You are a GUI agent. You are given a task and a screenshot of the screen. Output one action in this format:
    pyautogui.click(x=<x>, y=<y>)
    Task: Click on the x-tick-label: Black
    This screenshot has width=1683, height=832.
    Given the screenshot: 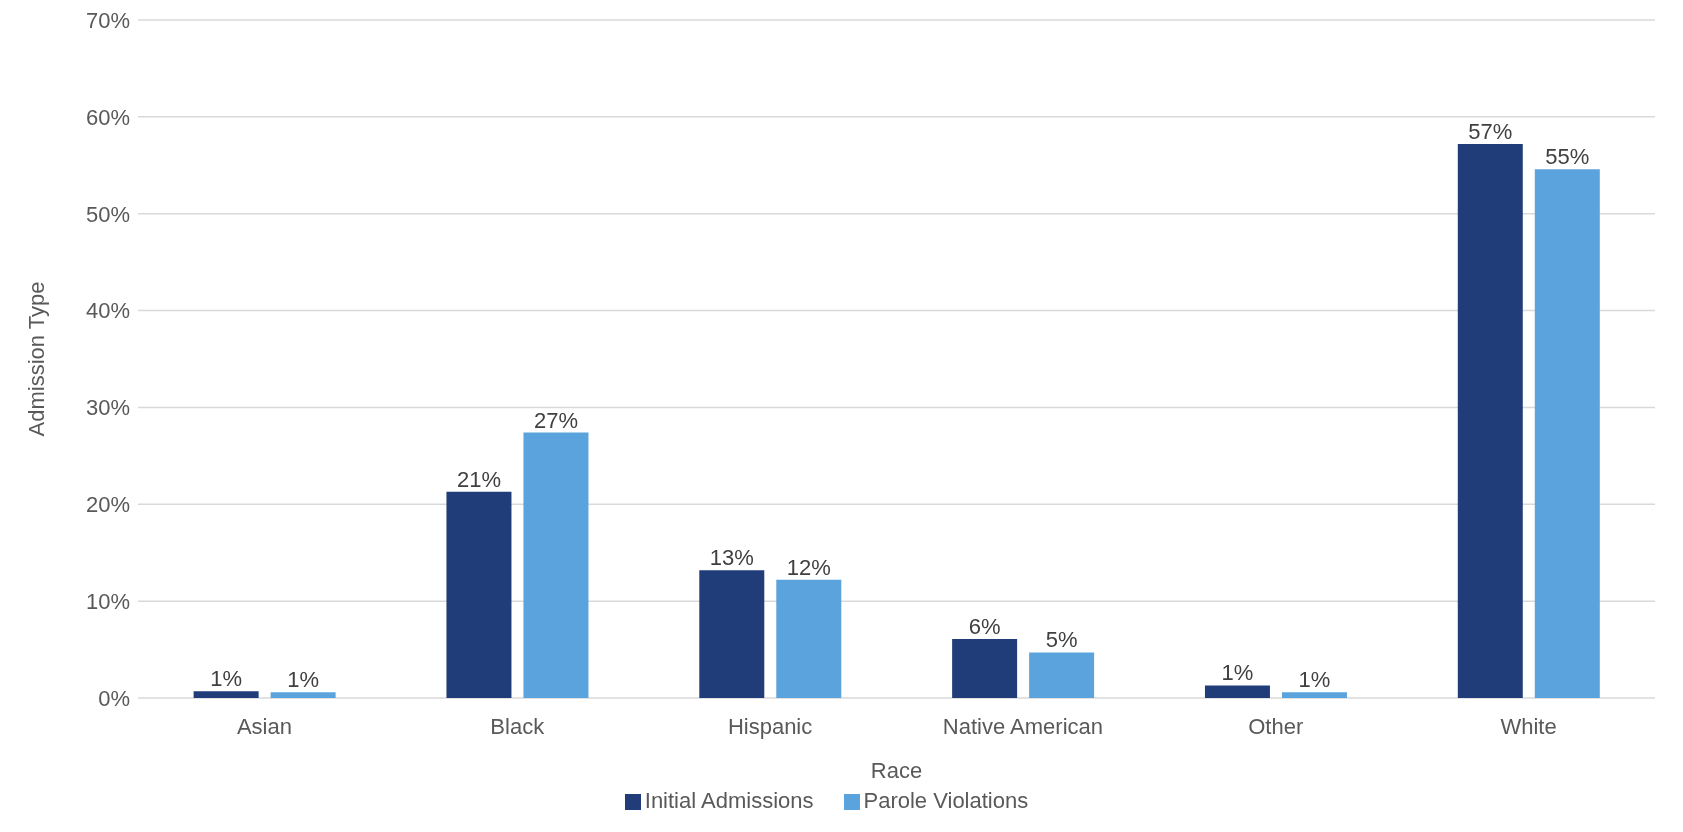 What is the action you would take?
    pyautogui.click(x=518, y=726)
    